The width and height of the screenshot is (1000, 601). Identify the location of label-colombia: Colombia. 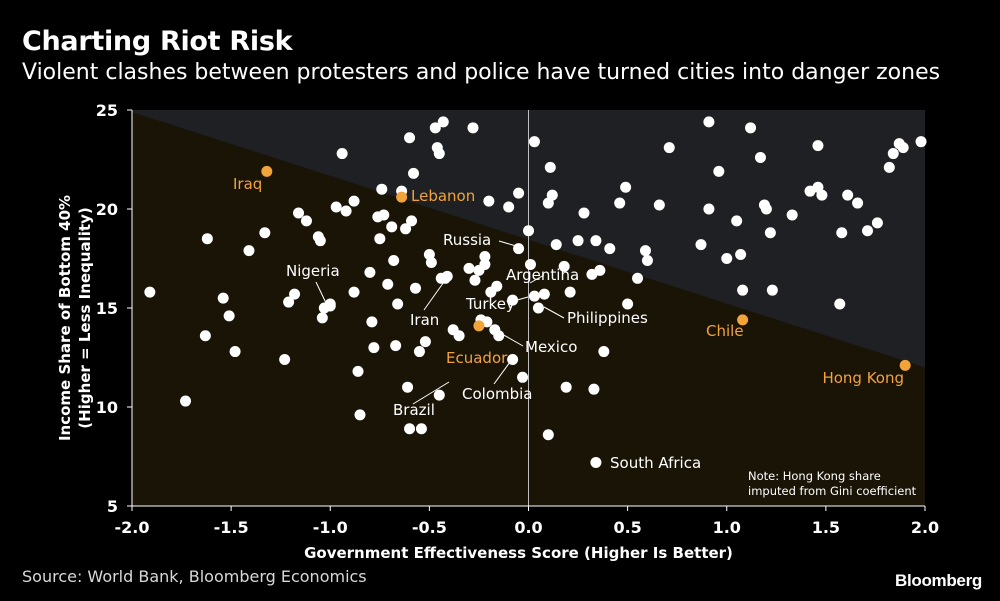
(497, 394).